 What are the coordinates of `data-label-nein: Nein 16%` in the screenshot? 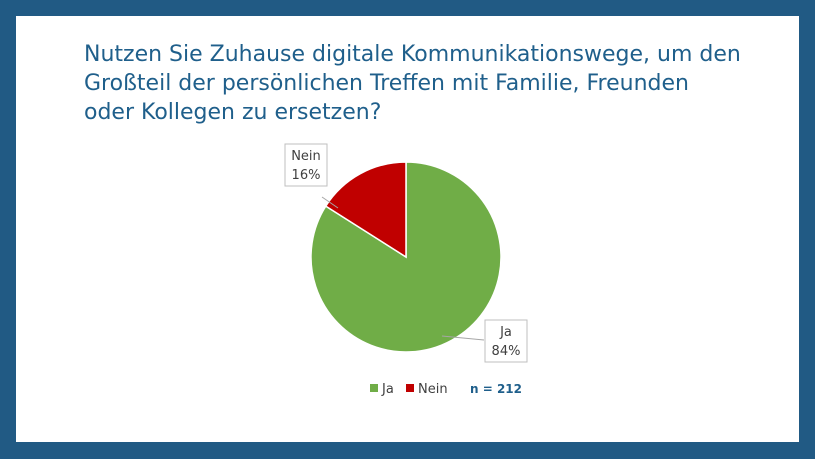 It's located at (306, 165).